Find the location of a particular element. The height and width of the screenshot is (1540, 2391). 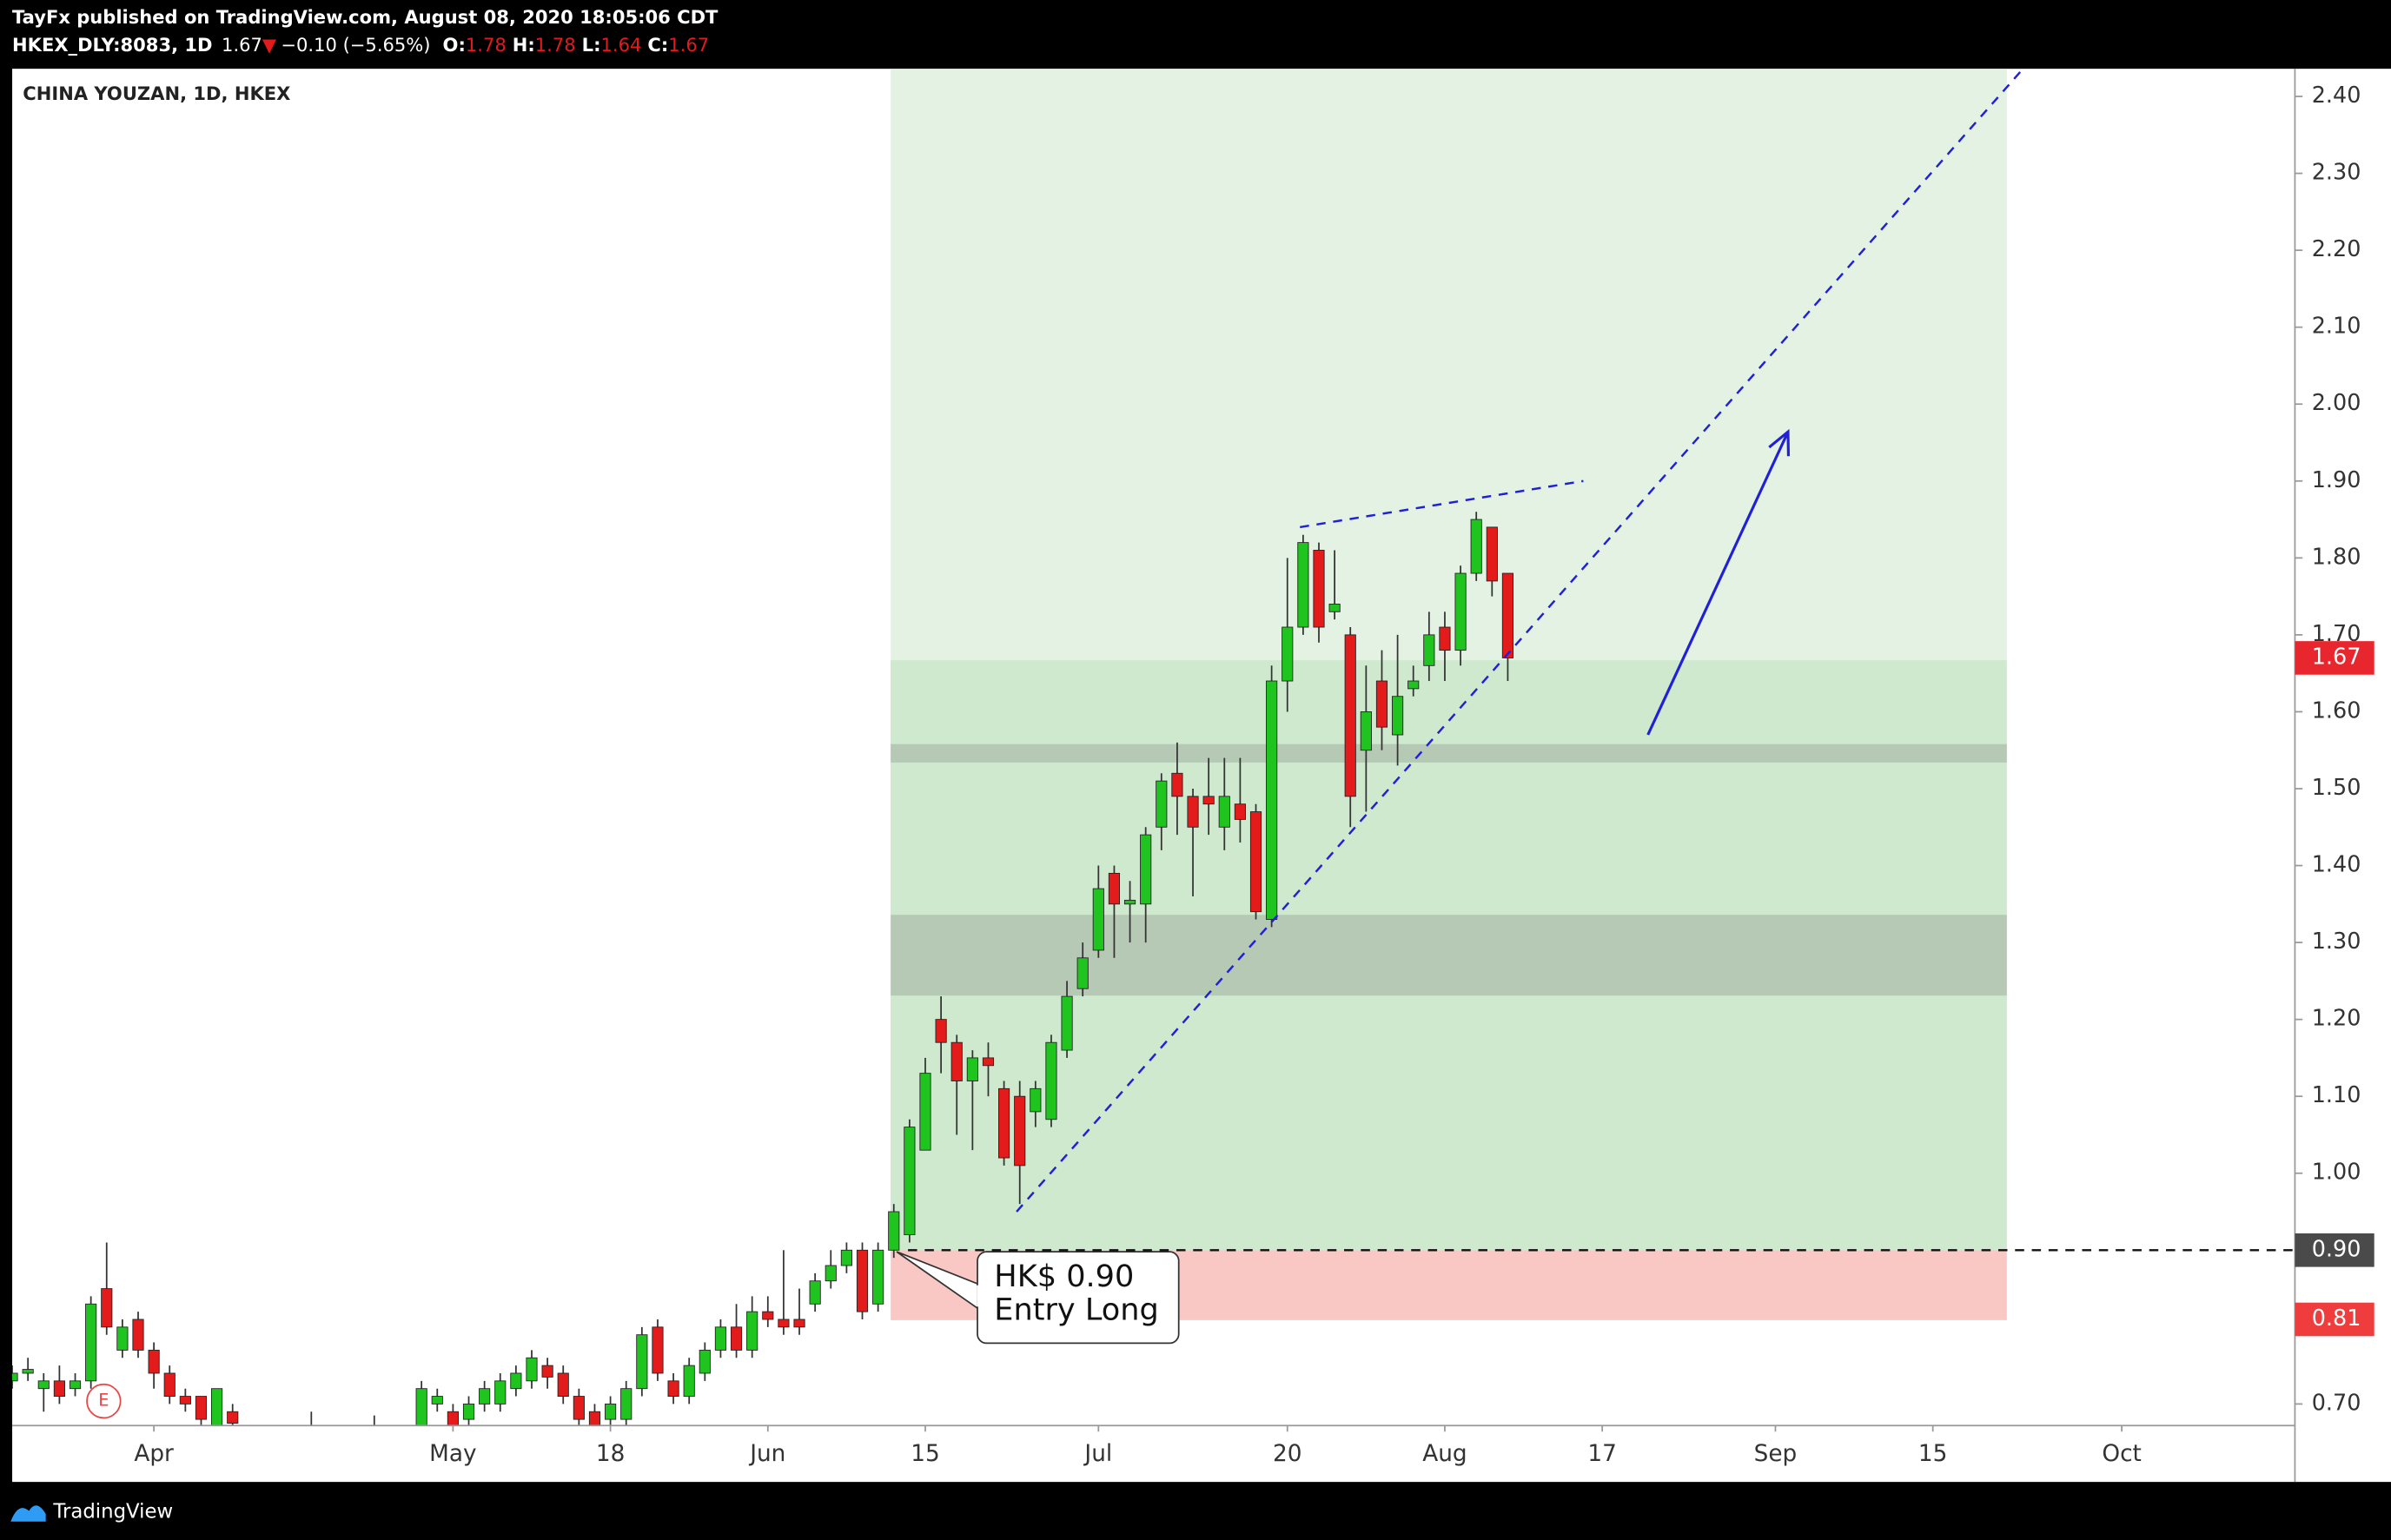

x-tick-label: Jul is located at coordinates (1097, 1454).